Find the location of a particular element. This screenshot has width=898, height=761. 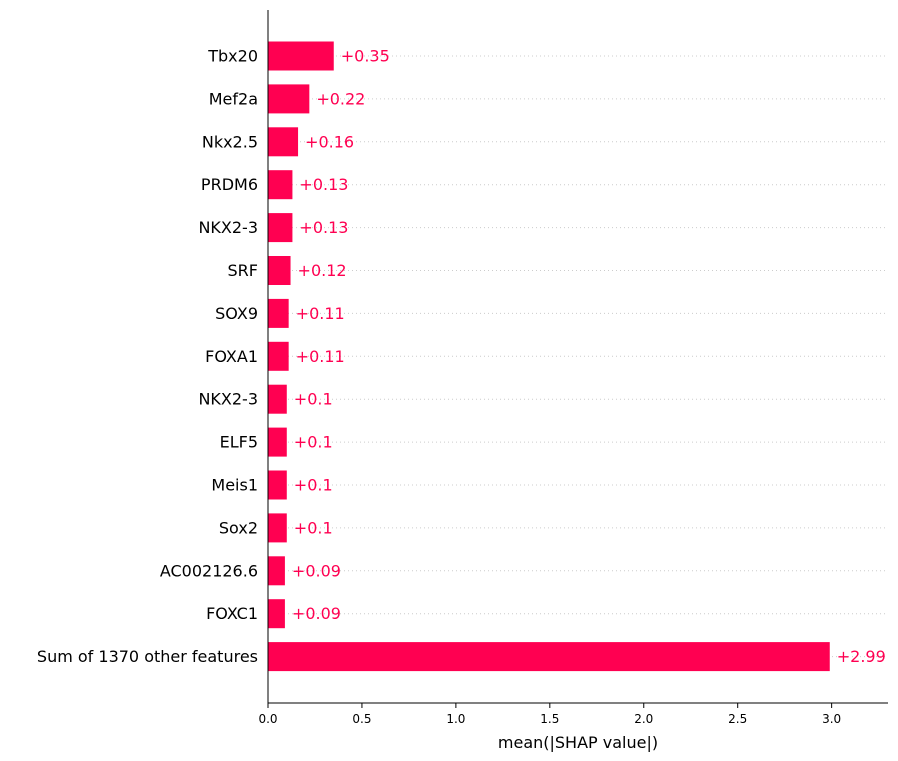

x-tick-label: 2.5 is located at coordinates (737, 719).